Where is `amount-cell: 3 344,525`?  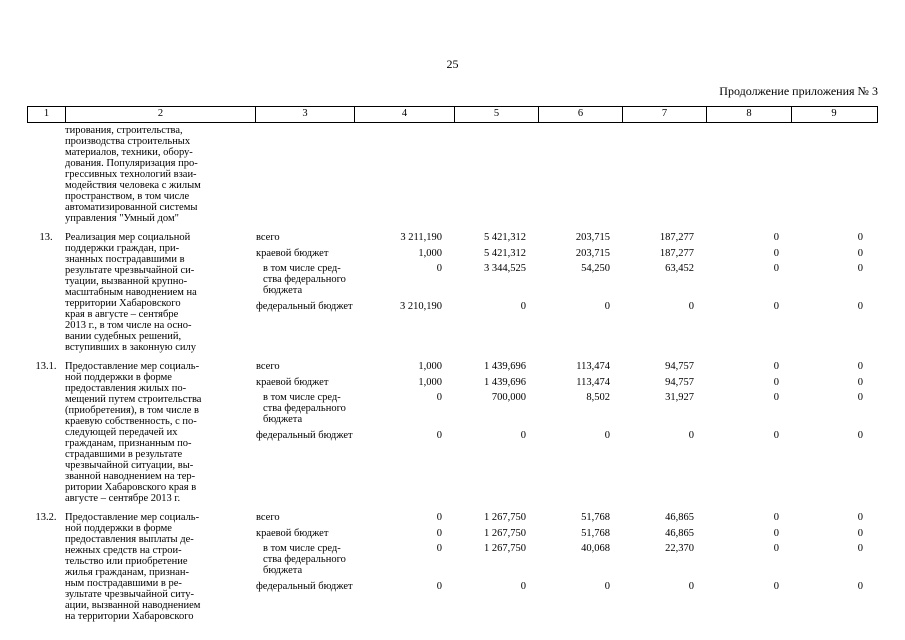
amount-cell: 3 344,525 is located at coordinates (505, 268).